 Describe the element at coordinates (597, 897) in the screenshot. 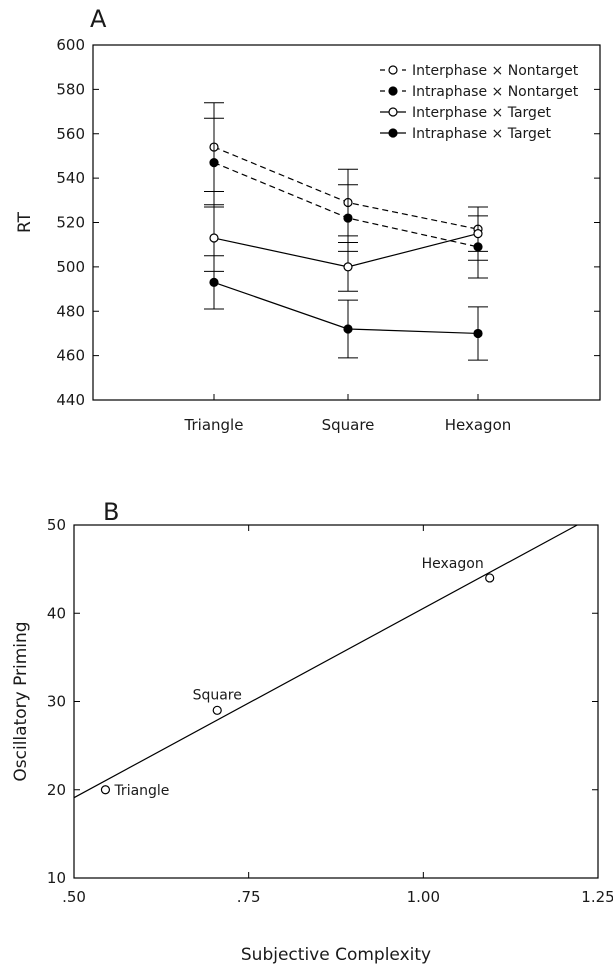

I see `x-tick-label: 1.25` at that location.